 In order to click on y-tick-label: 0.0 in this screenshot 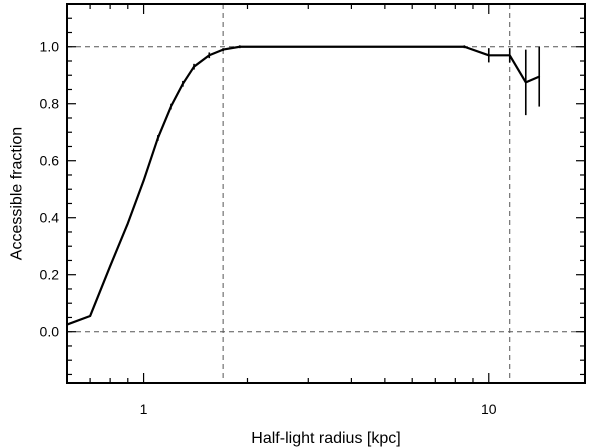, I will do `click(50, 332)`.